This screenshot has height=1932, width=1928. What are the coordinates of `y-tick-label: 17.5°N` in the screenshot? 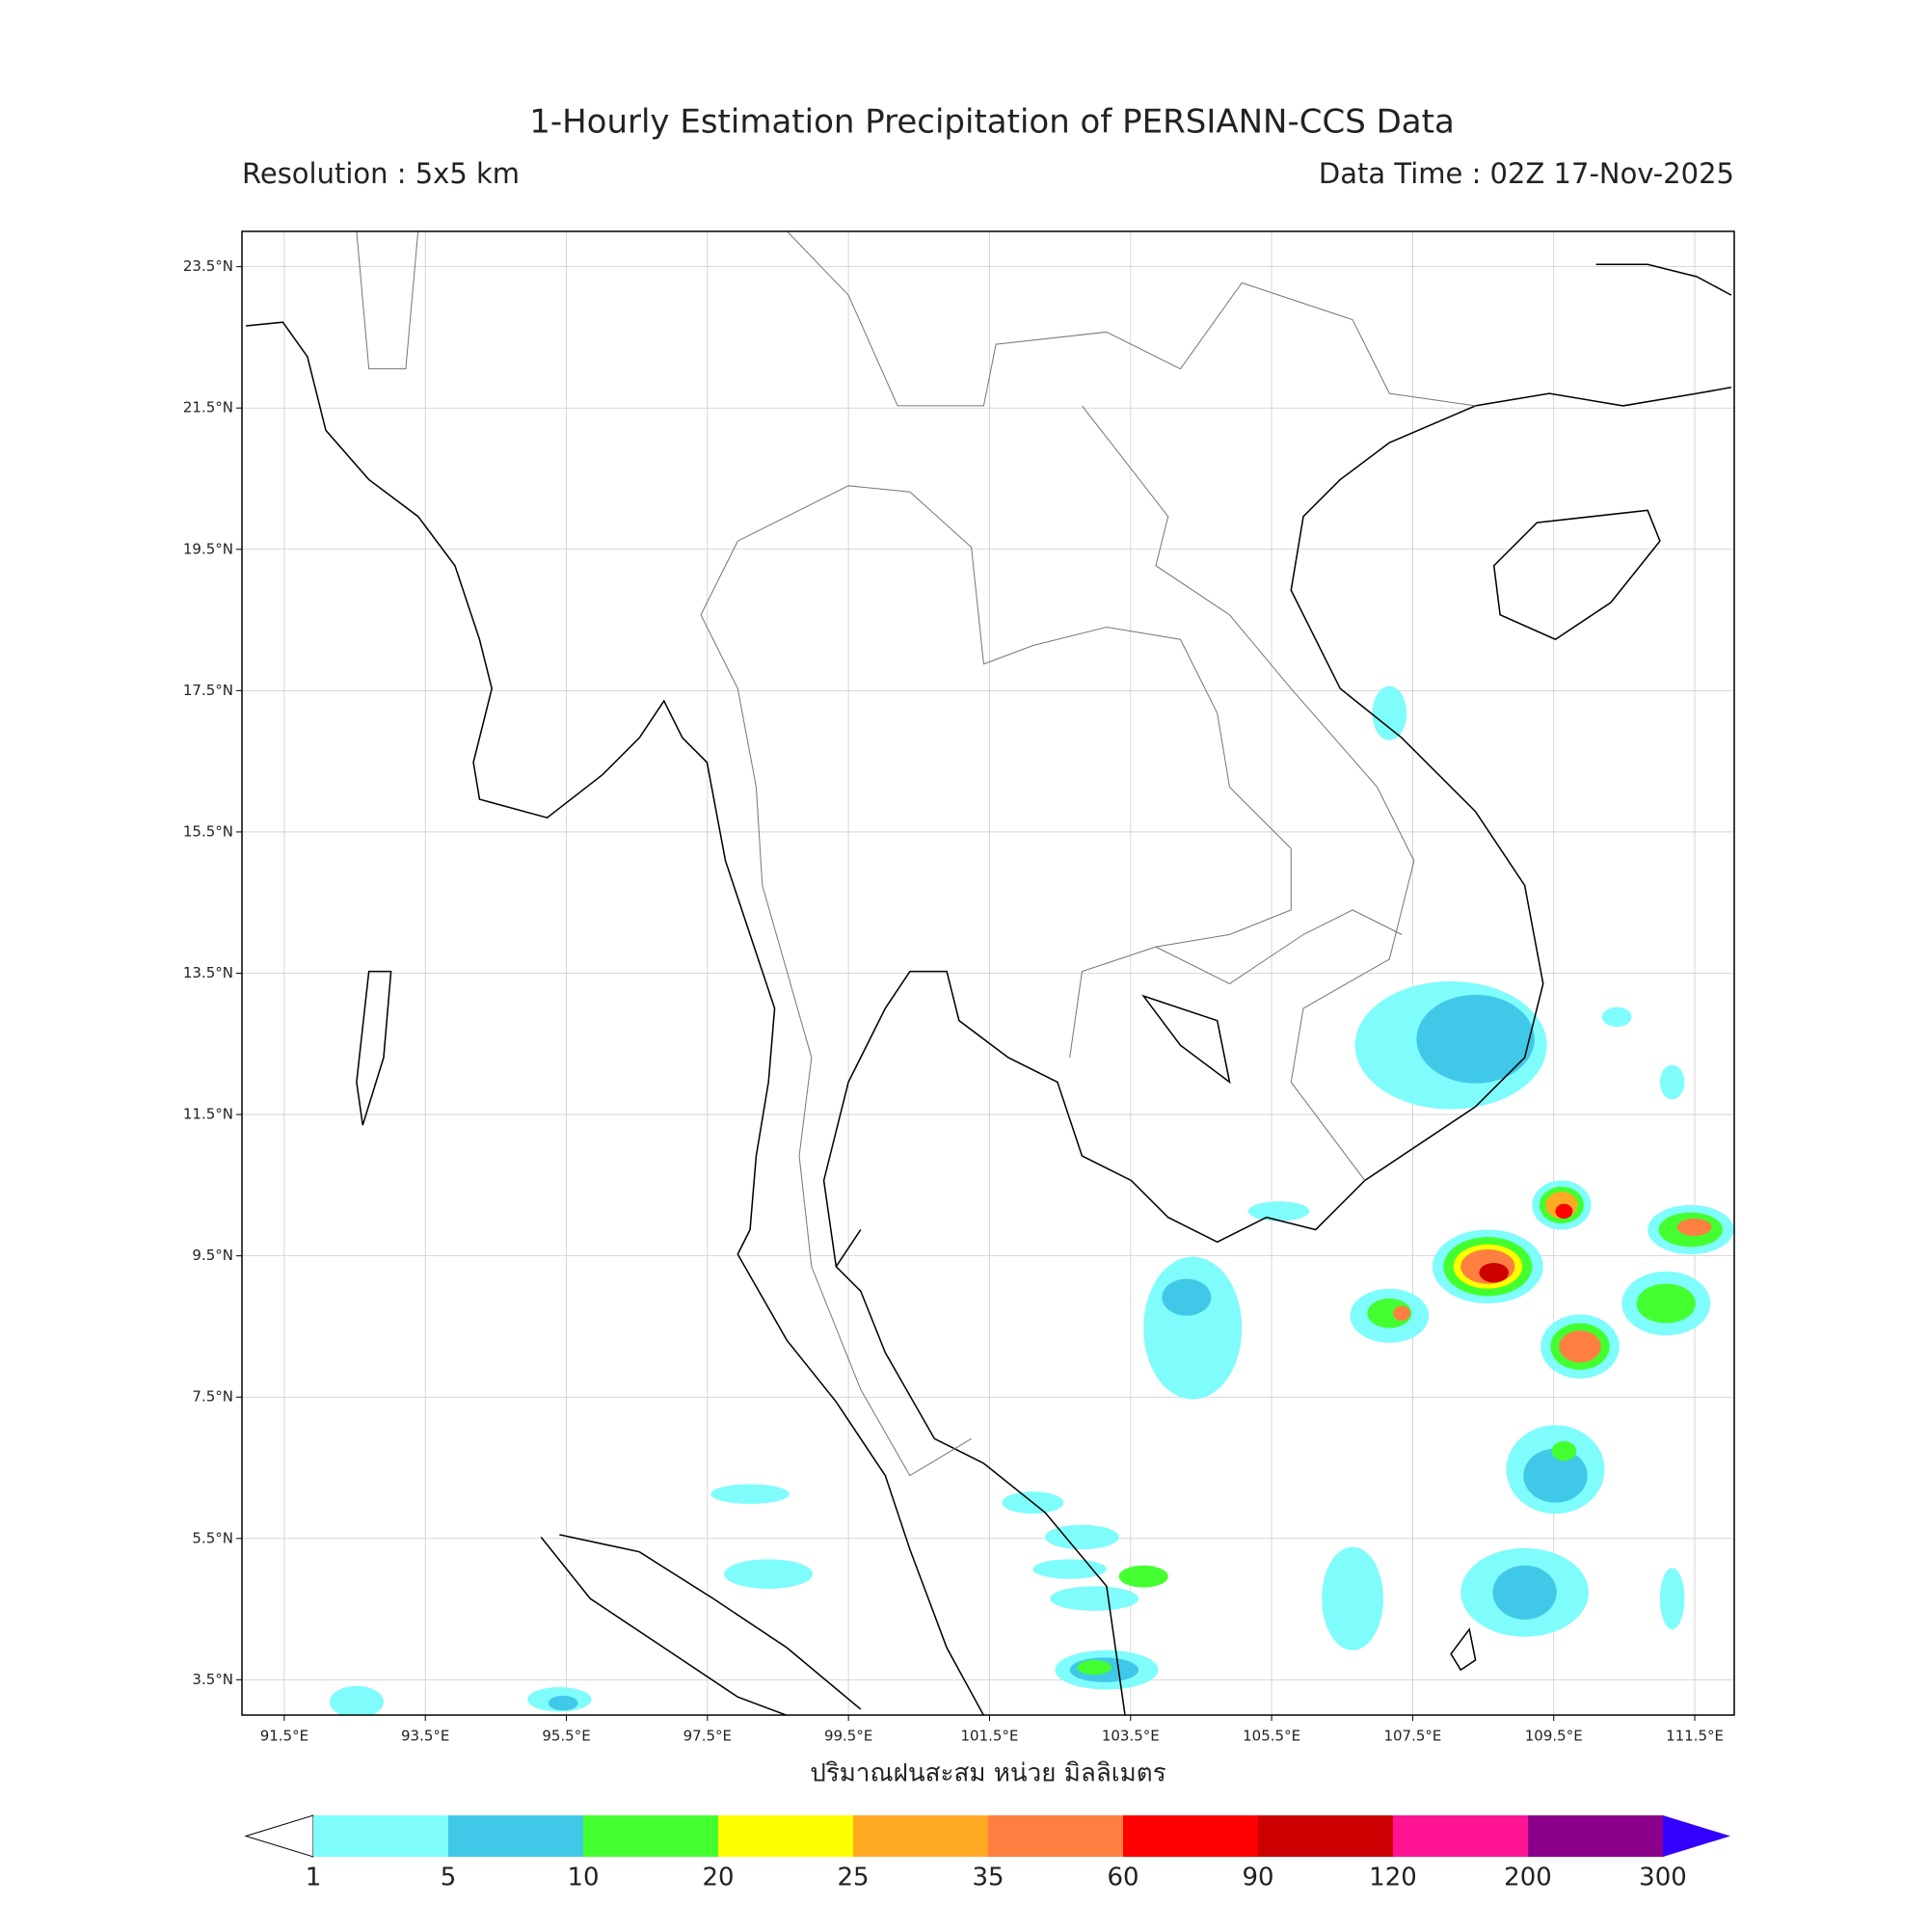 It's located at (208, 691).